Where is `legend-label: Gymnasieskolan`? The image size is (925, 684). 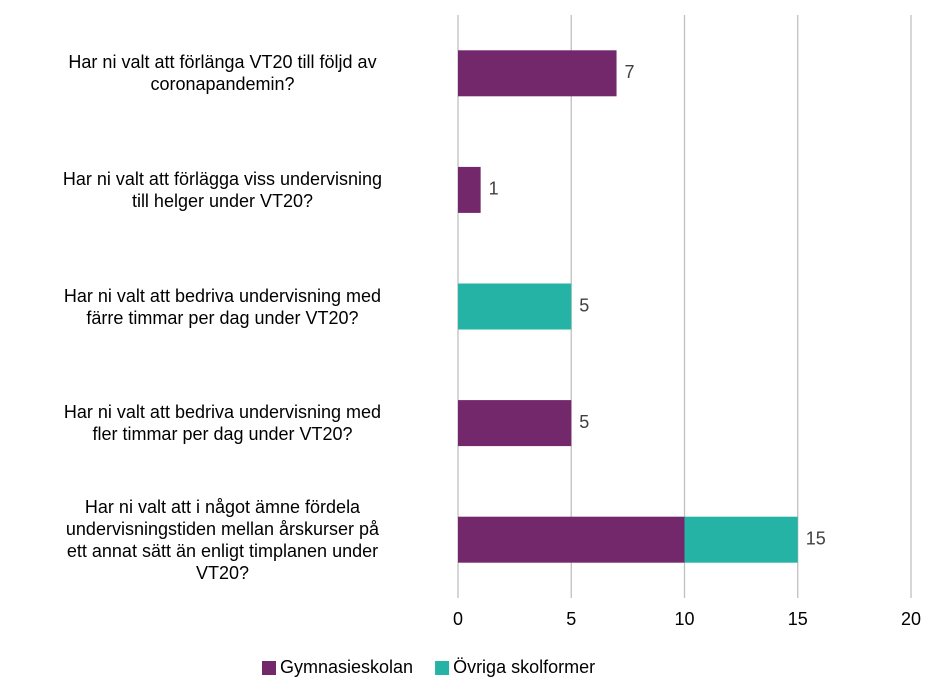 legend-label: Gymnasieskolan is located at coordinates (346, 667).